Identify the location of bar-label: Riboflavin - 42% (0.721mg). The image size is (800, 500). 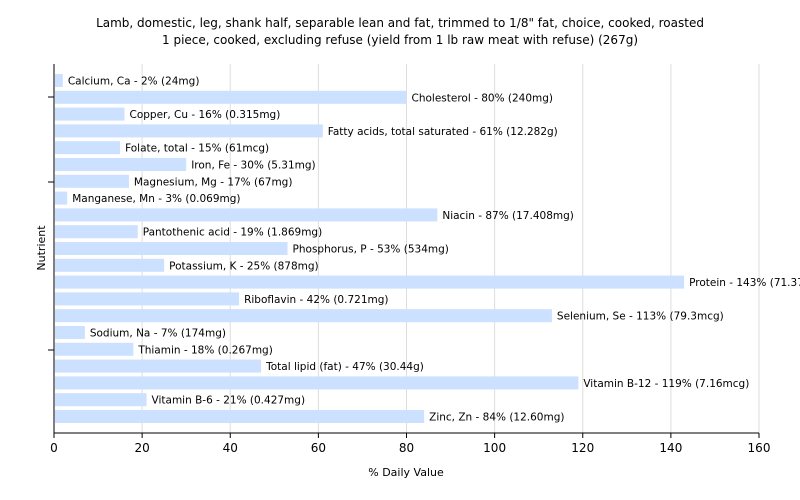
(316, 300).